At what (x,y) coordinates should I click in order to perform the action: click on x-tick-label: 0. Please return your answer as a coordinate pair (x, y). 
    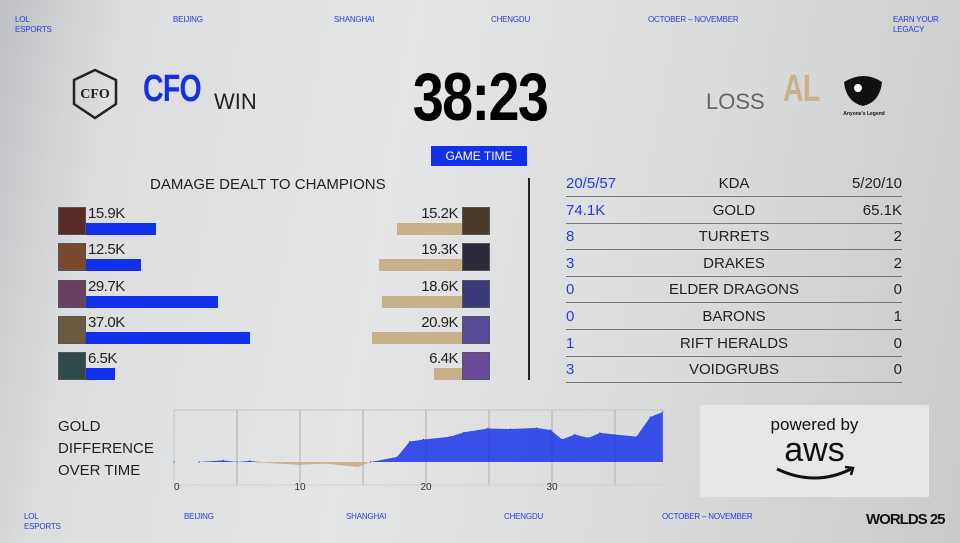
    Looking at the image, I should click on (177, 487).